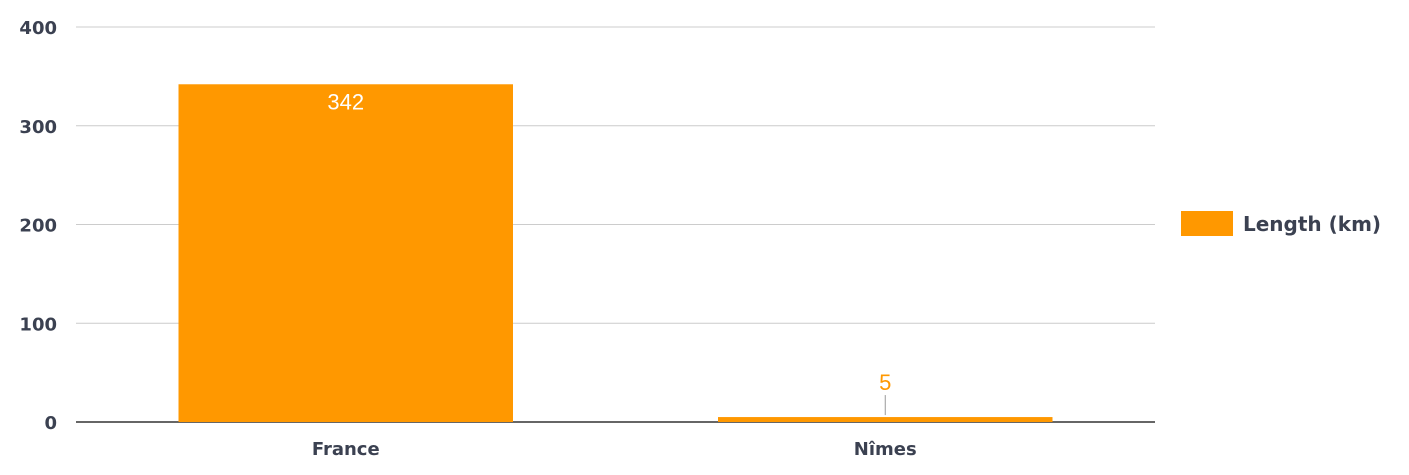 The height and width of the screenshot is (475, 1409). I want to click on data-label: 342, so click(345, 101).